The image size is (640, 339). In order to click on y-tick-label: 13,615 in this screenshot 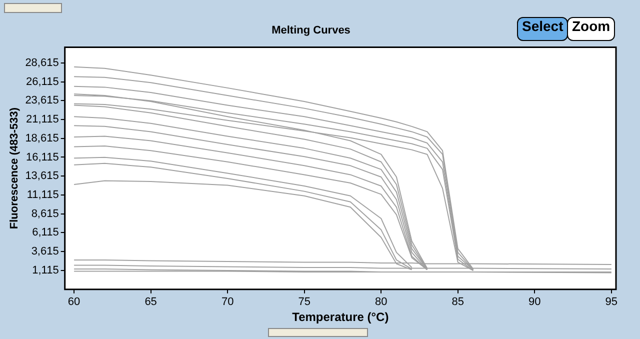, I will do `click(42, 176)`.